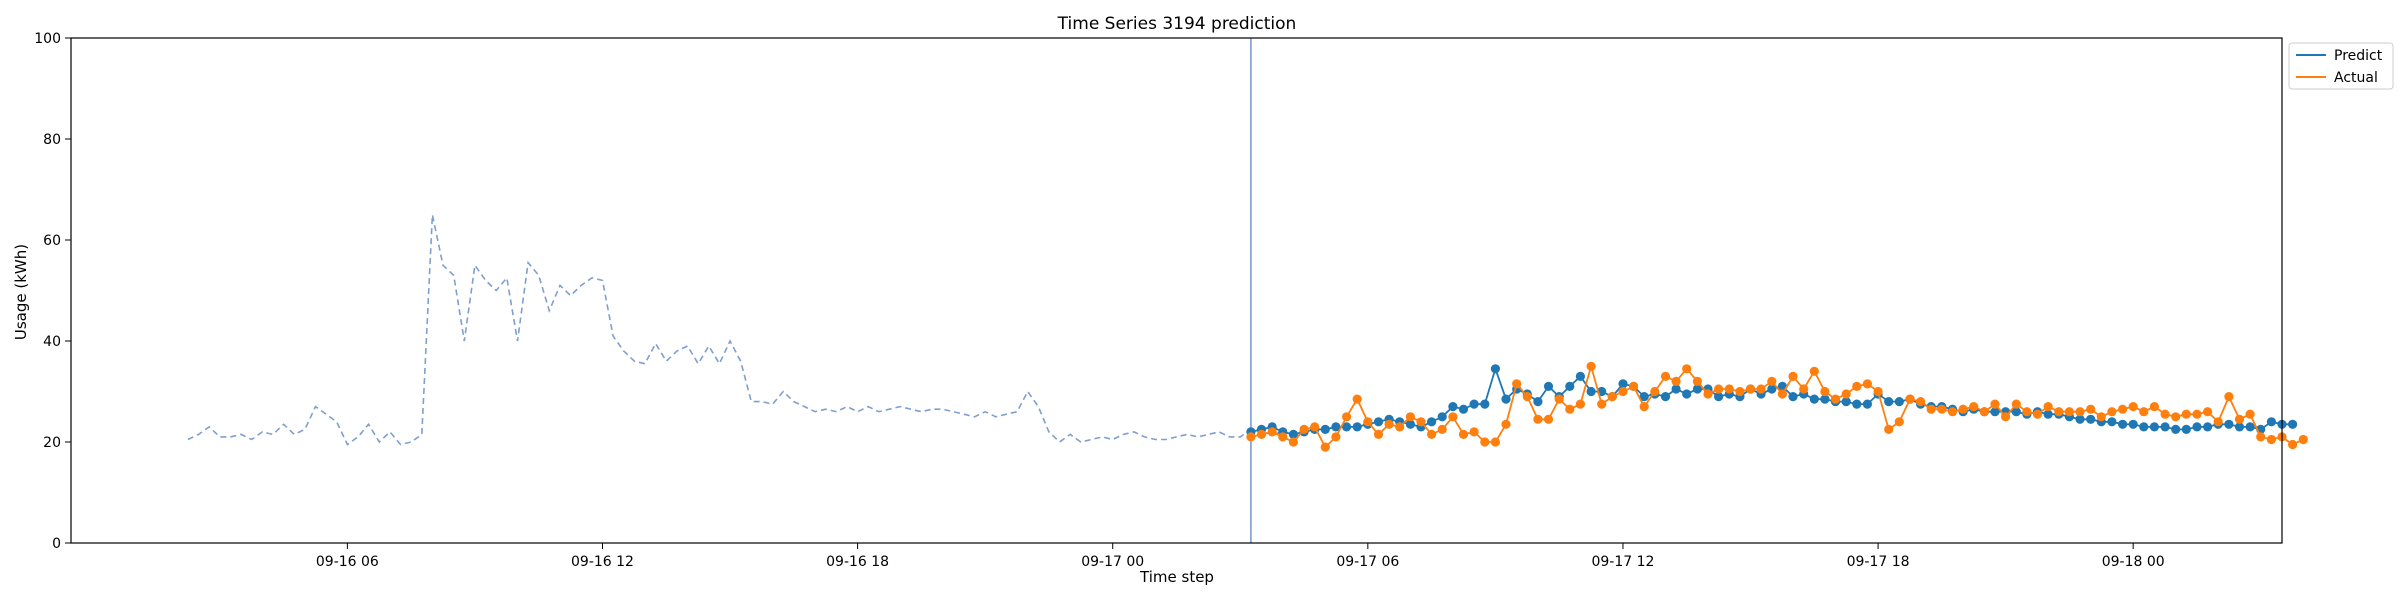  Describe the element at coordinates (347, 562) in the screenshot. I see `x-tick-label: 09-16 06` at that location.